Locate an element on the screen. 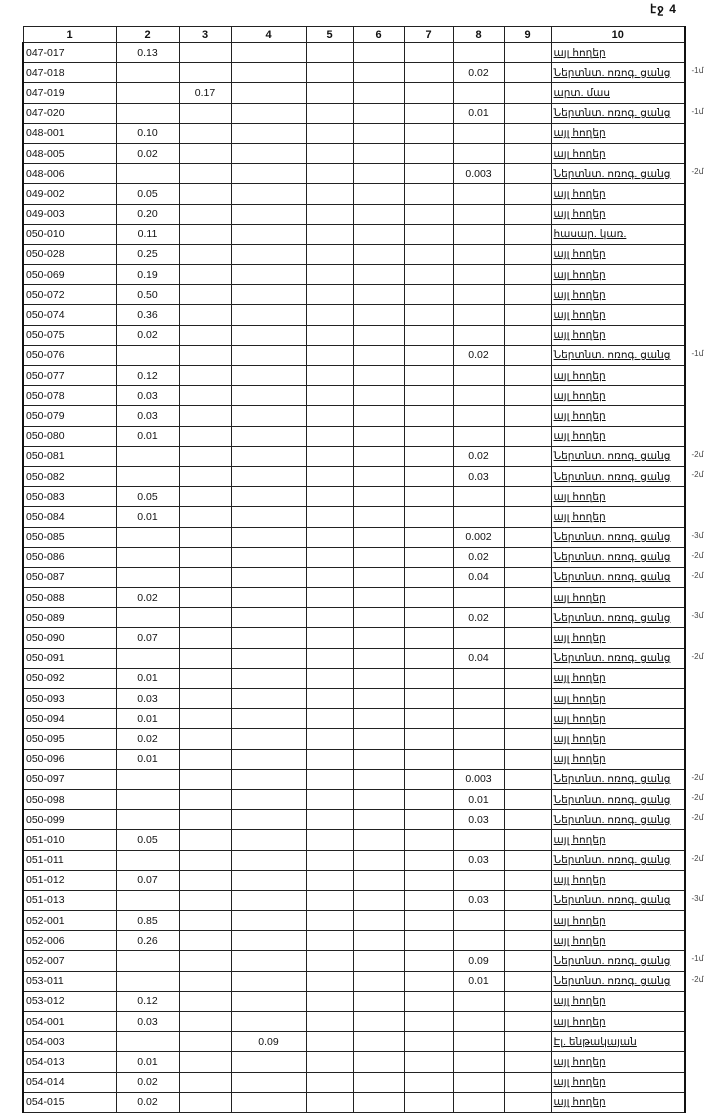  table-row: 050-097 0.003 Ներտնտ. ոռոգ. ցանց -2մ is located at coordinates (363, 779).